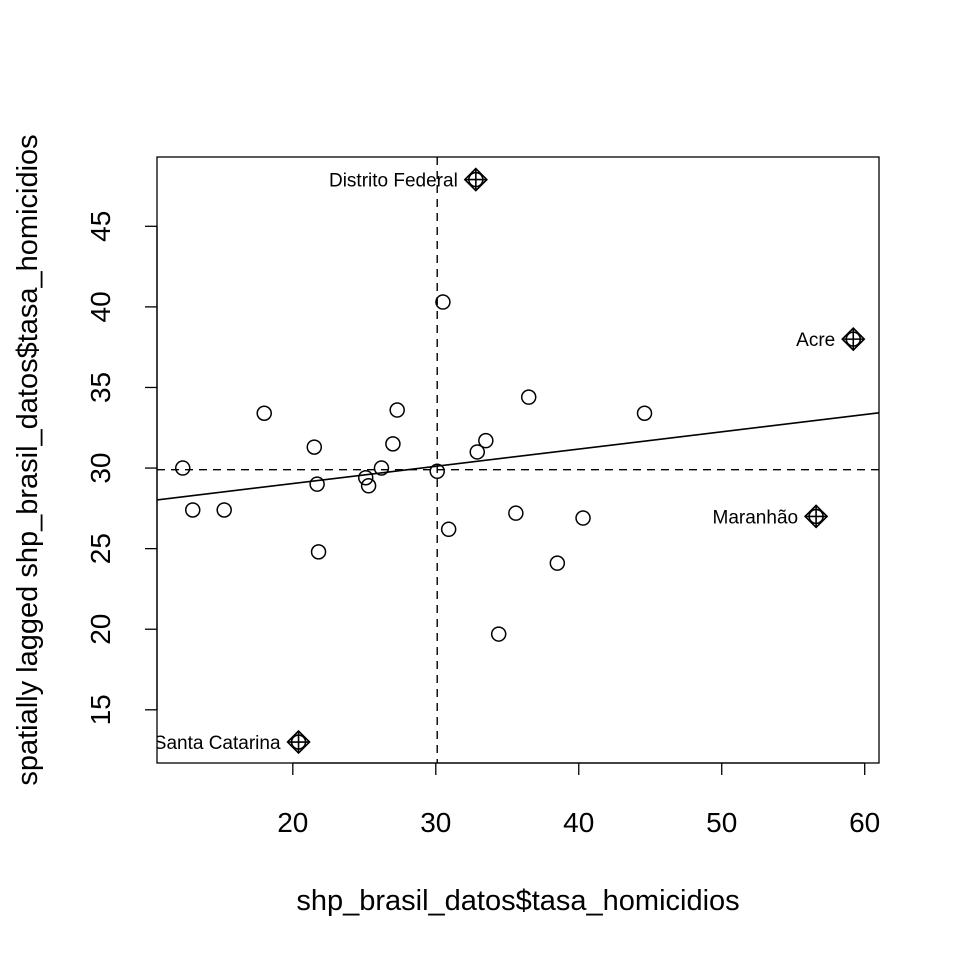 This screenshot has height=960, width=960. I want to click on point-label: Maranhão, so click(756, 517).